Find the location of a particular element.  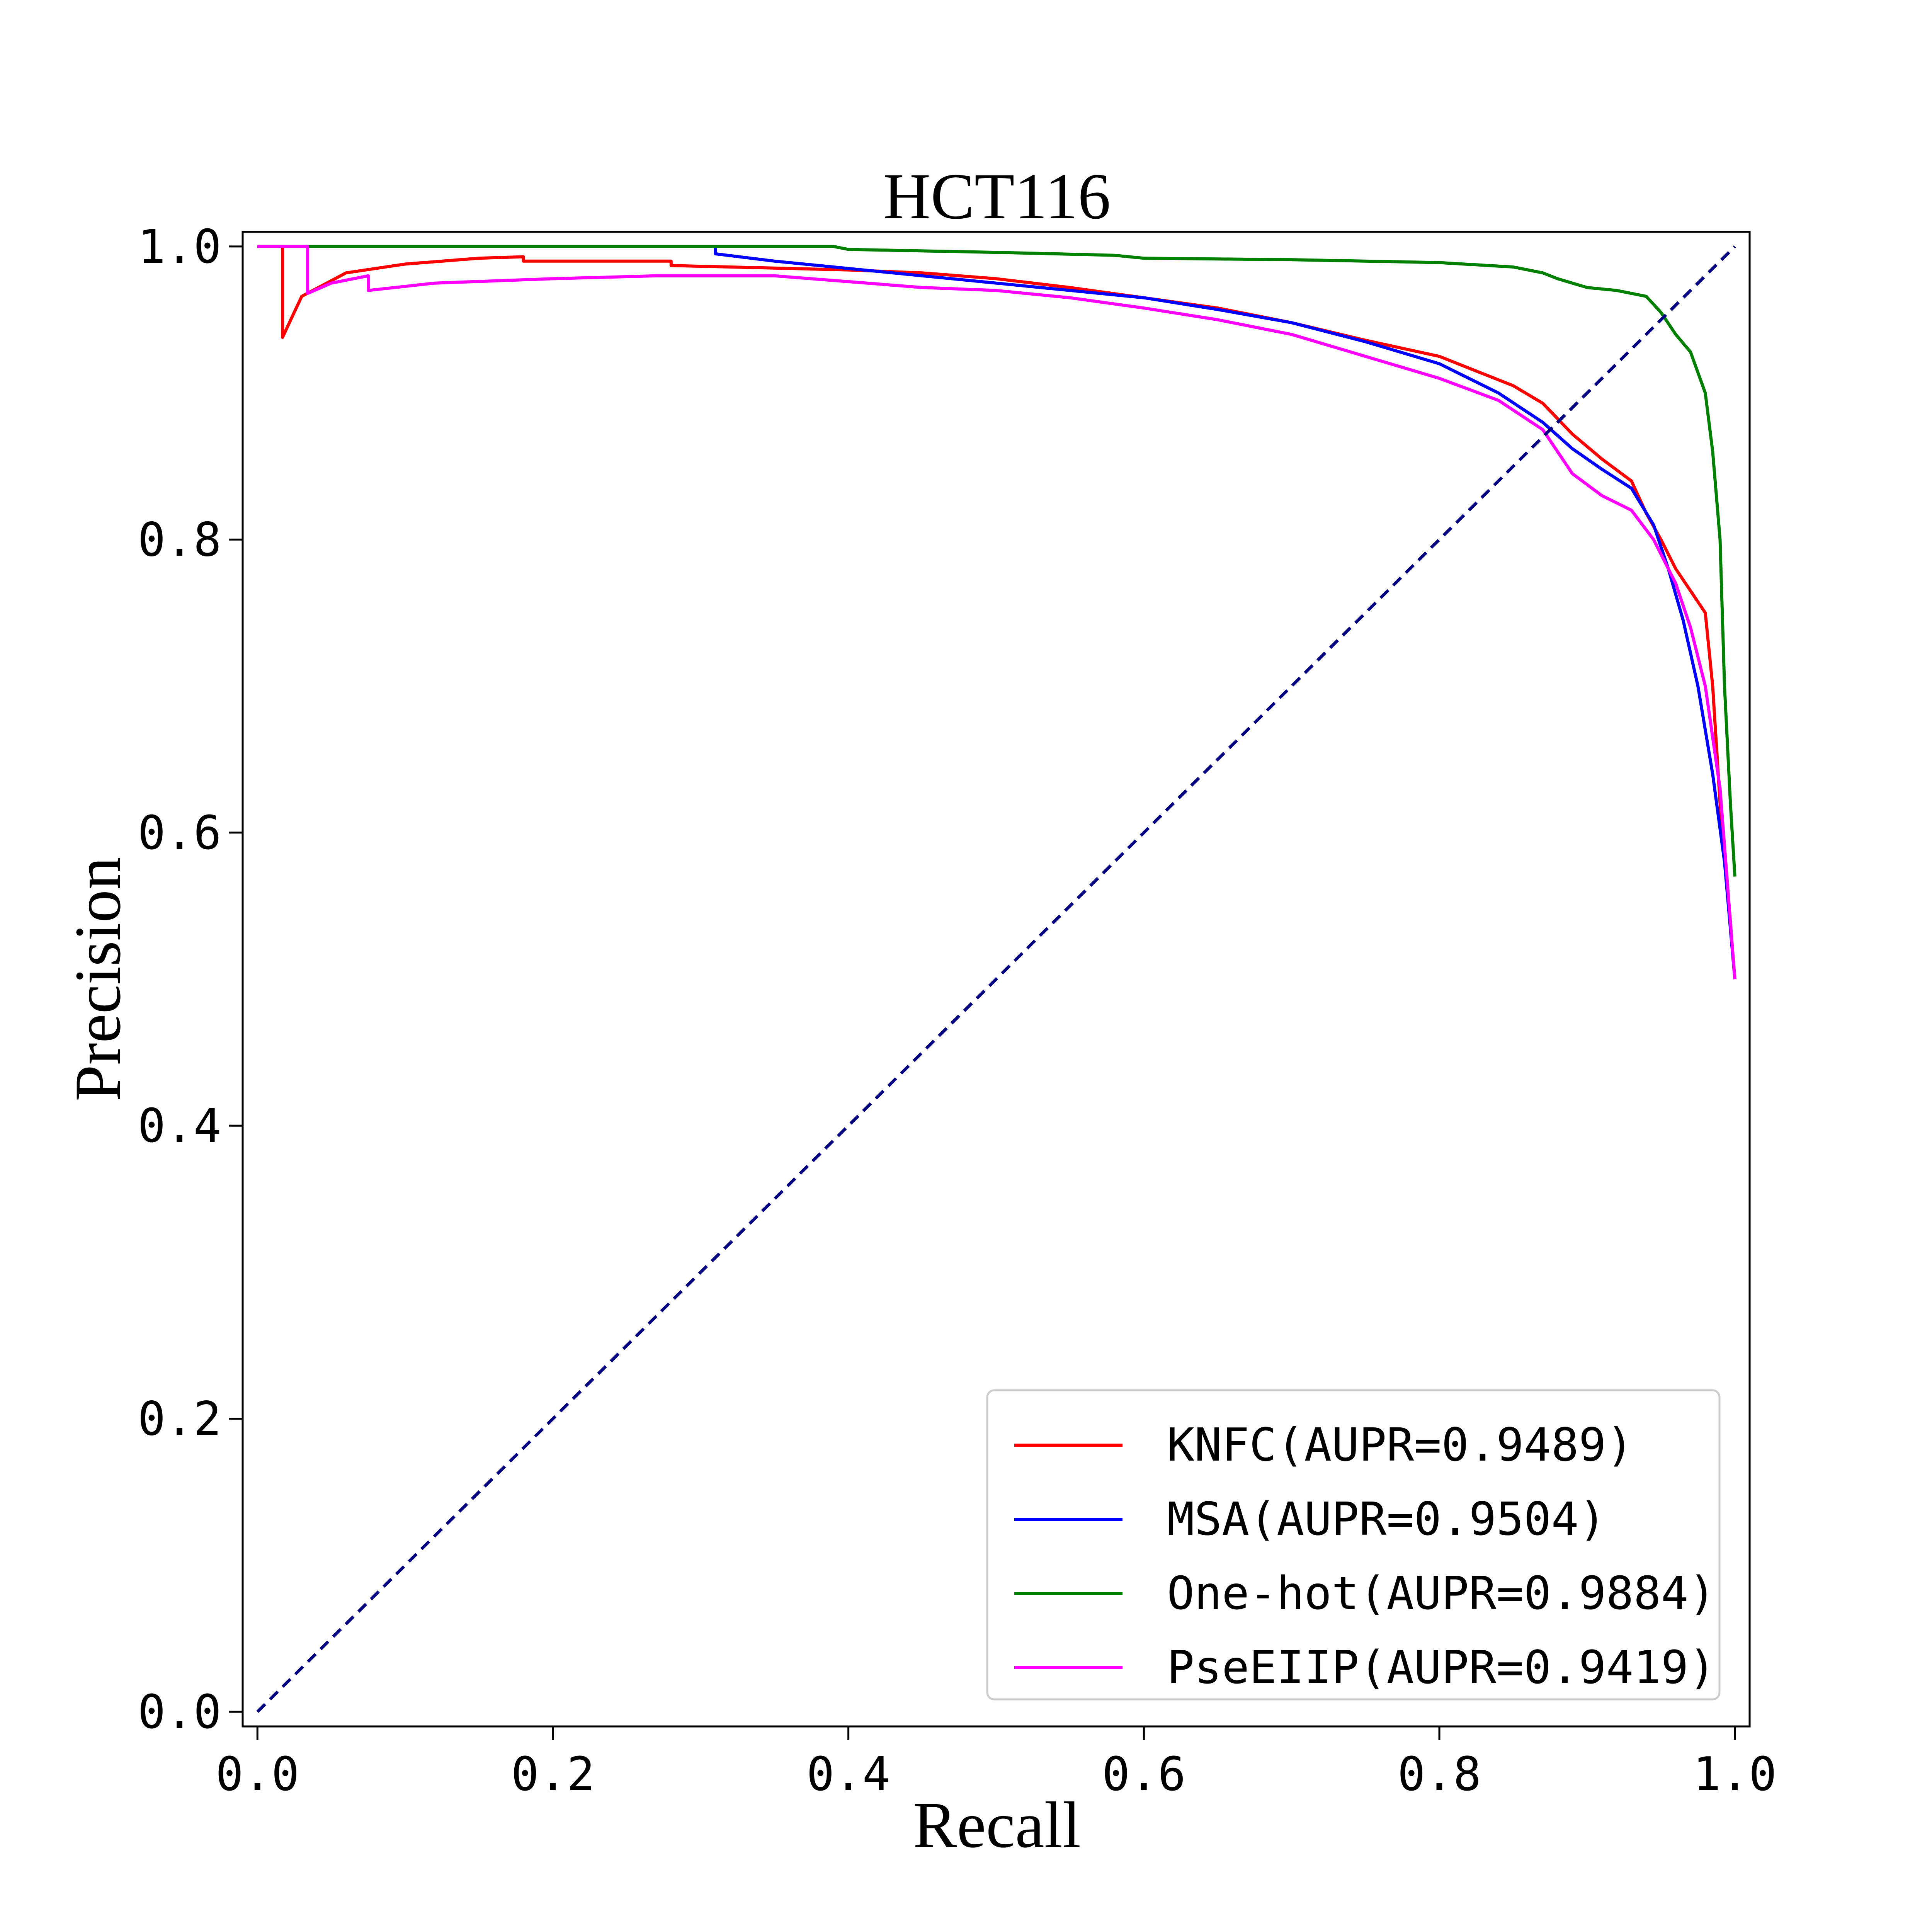

x-tick-label: 0.0 is located at coordinates (257, 1774).